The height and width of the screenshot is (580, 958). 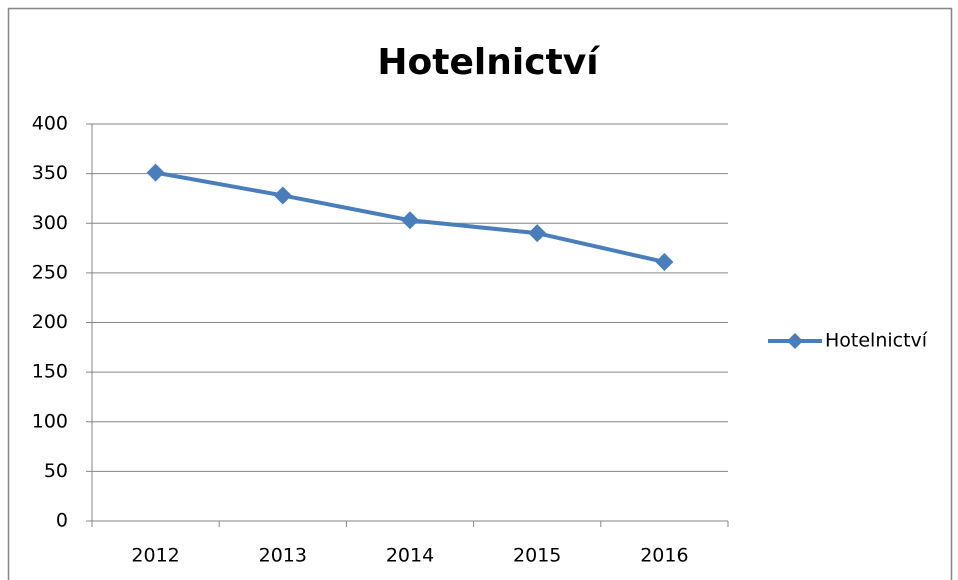 I want to click on y-tick-label: 100, so click(x=50, y=421).